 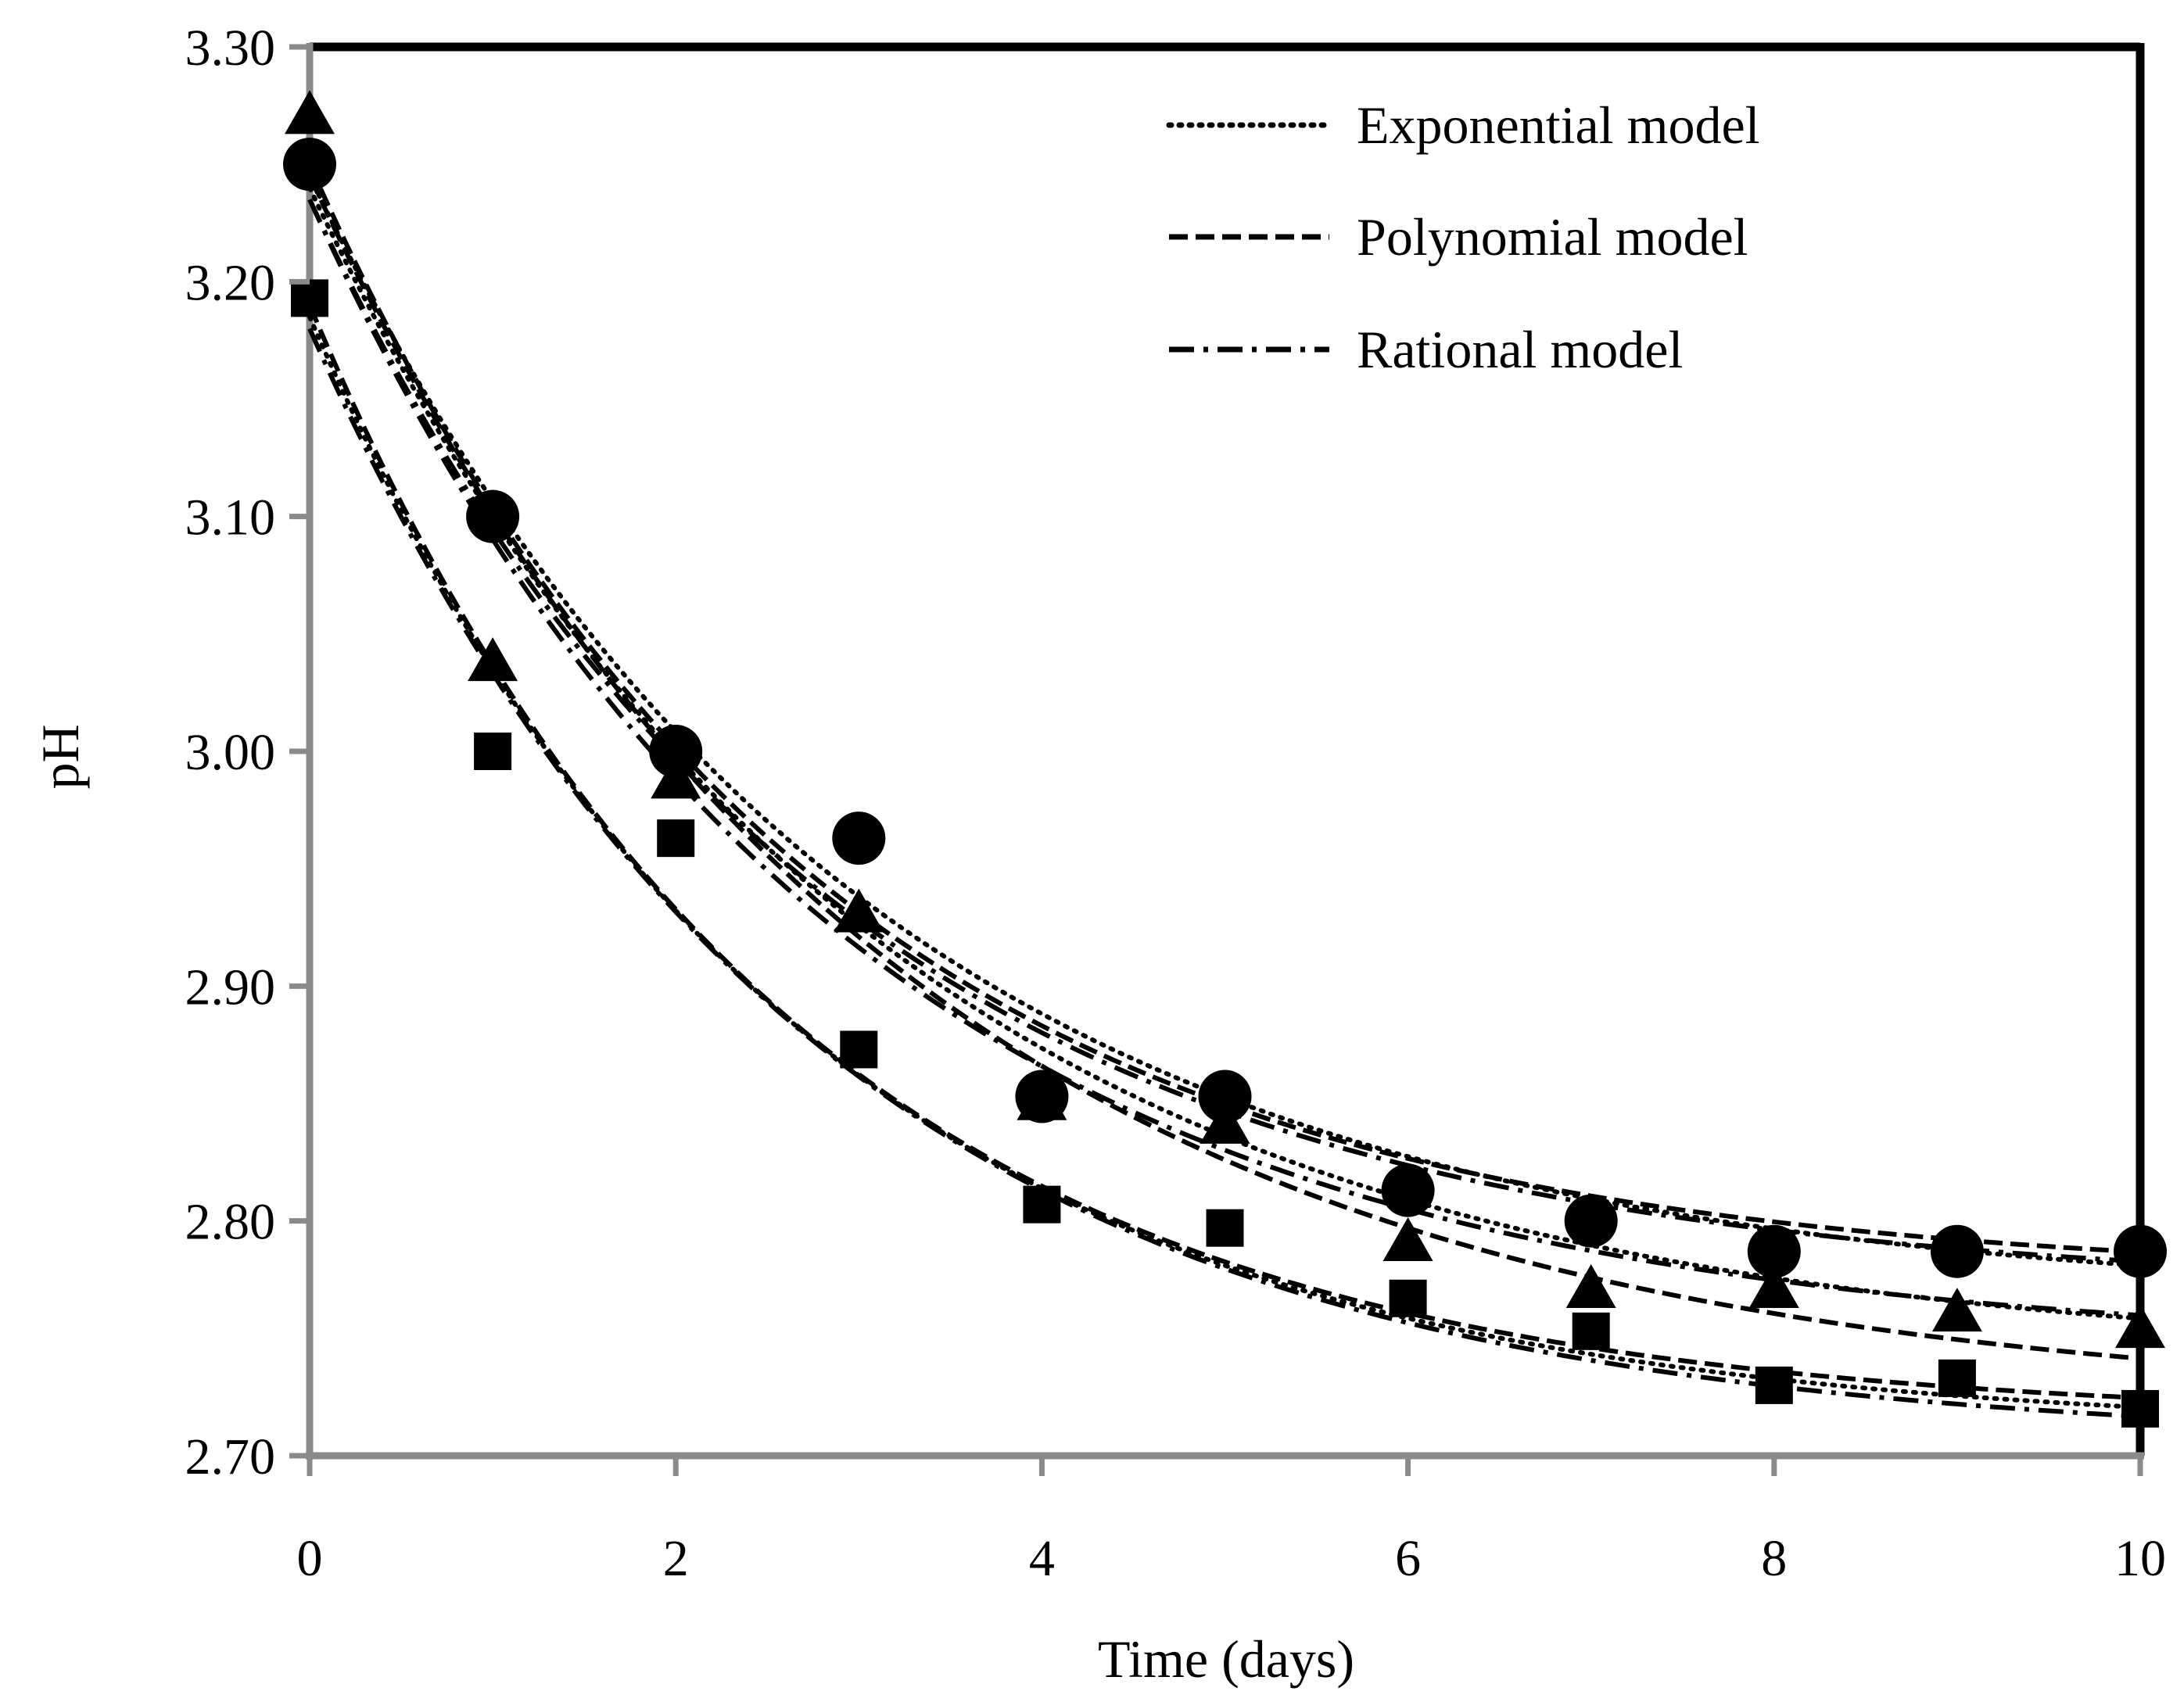 I want to click on y-axis-title: pH, so click(x=60, y=756).